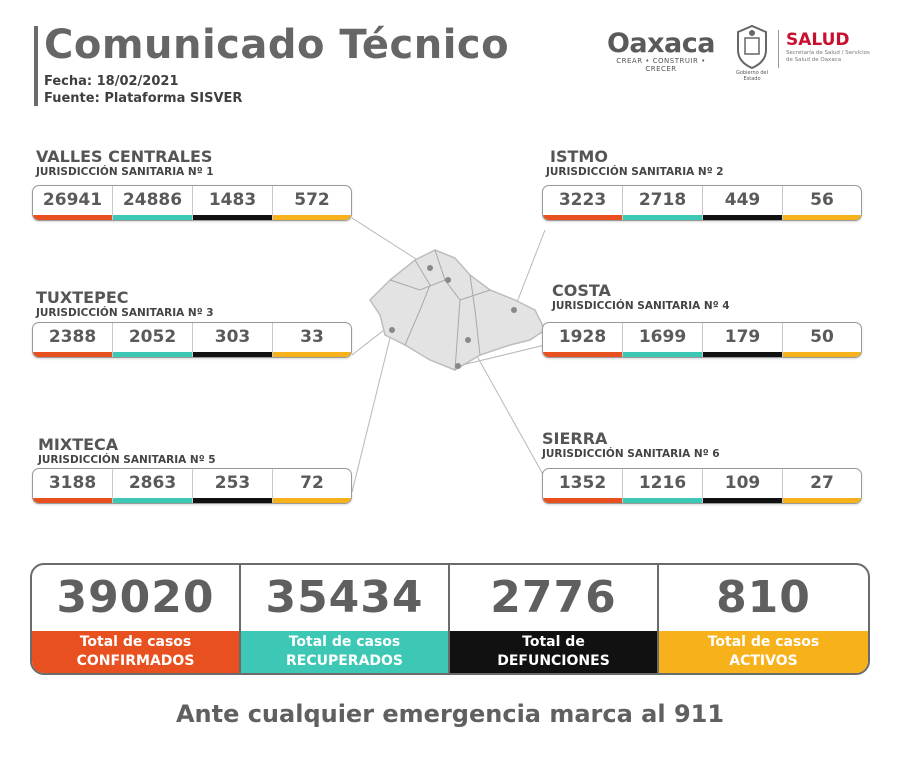  Describe the element at coordinates (344, 597) in the screenshot. I see `total-recovered-value: 35434` at that location.